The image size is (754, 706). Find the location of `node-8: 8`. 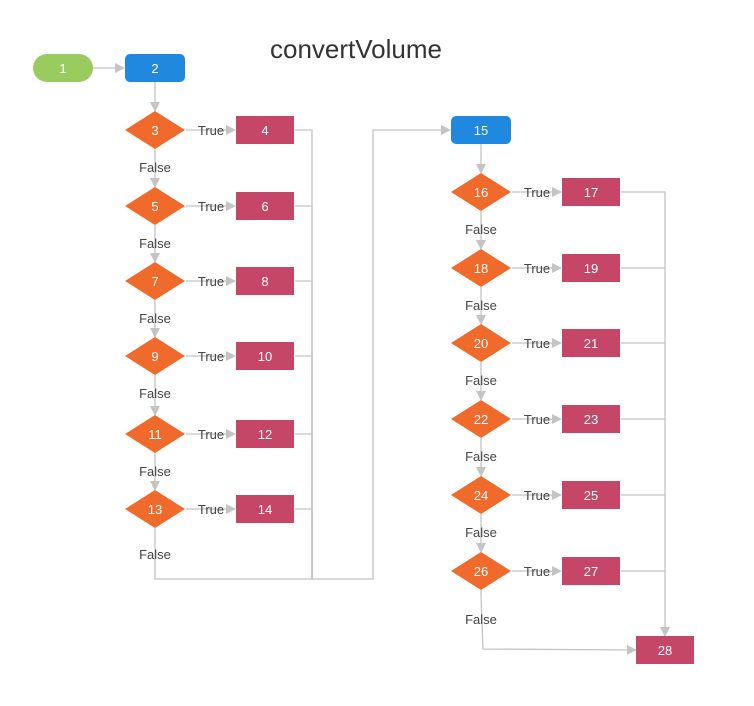

node-8: 8 is located at coordinates (265, 281).